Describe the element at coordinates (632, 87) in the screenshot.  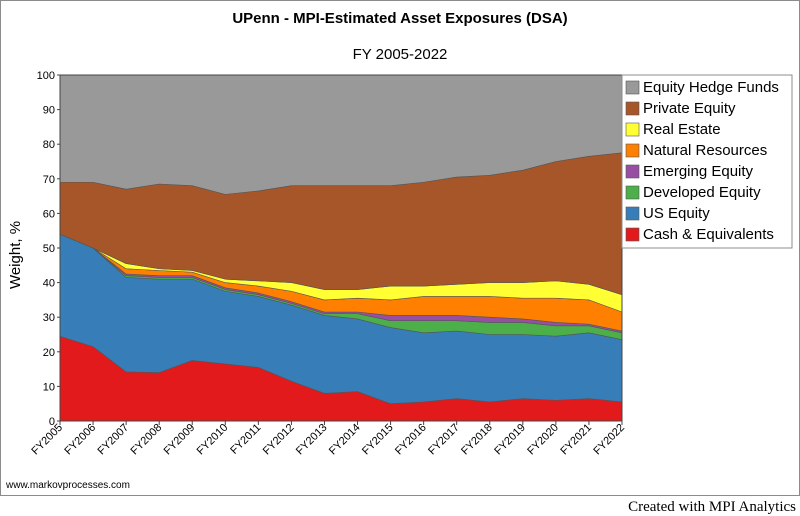
I see `legend-swatch-equity-hedge-funds` at that location.